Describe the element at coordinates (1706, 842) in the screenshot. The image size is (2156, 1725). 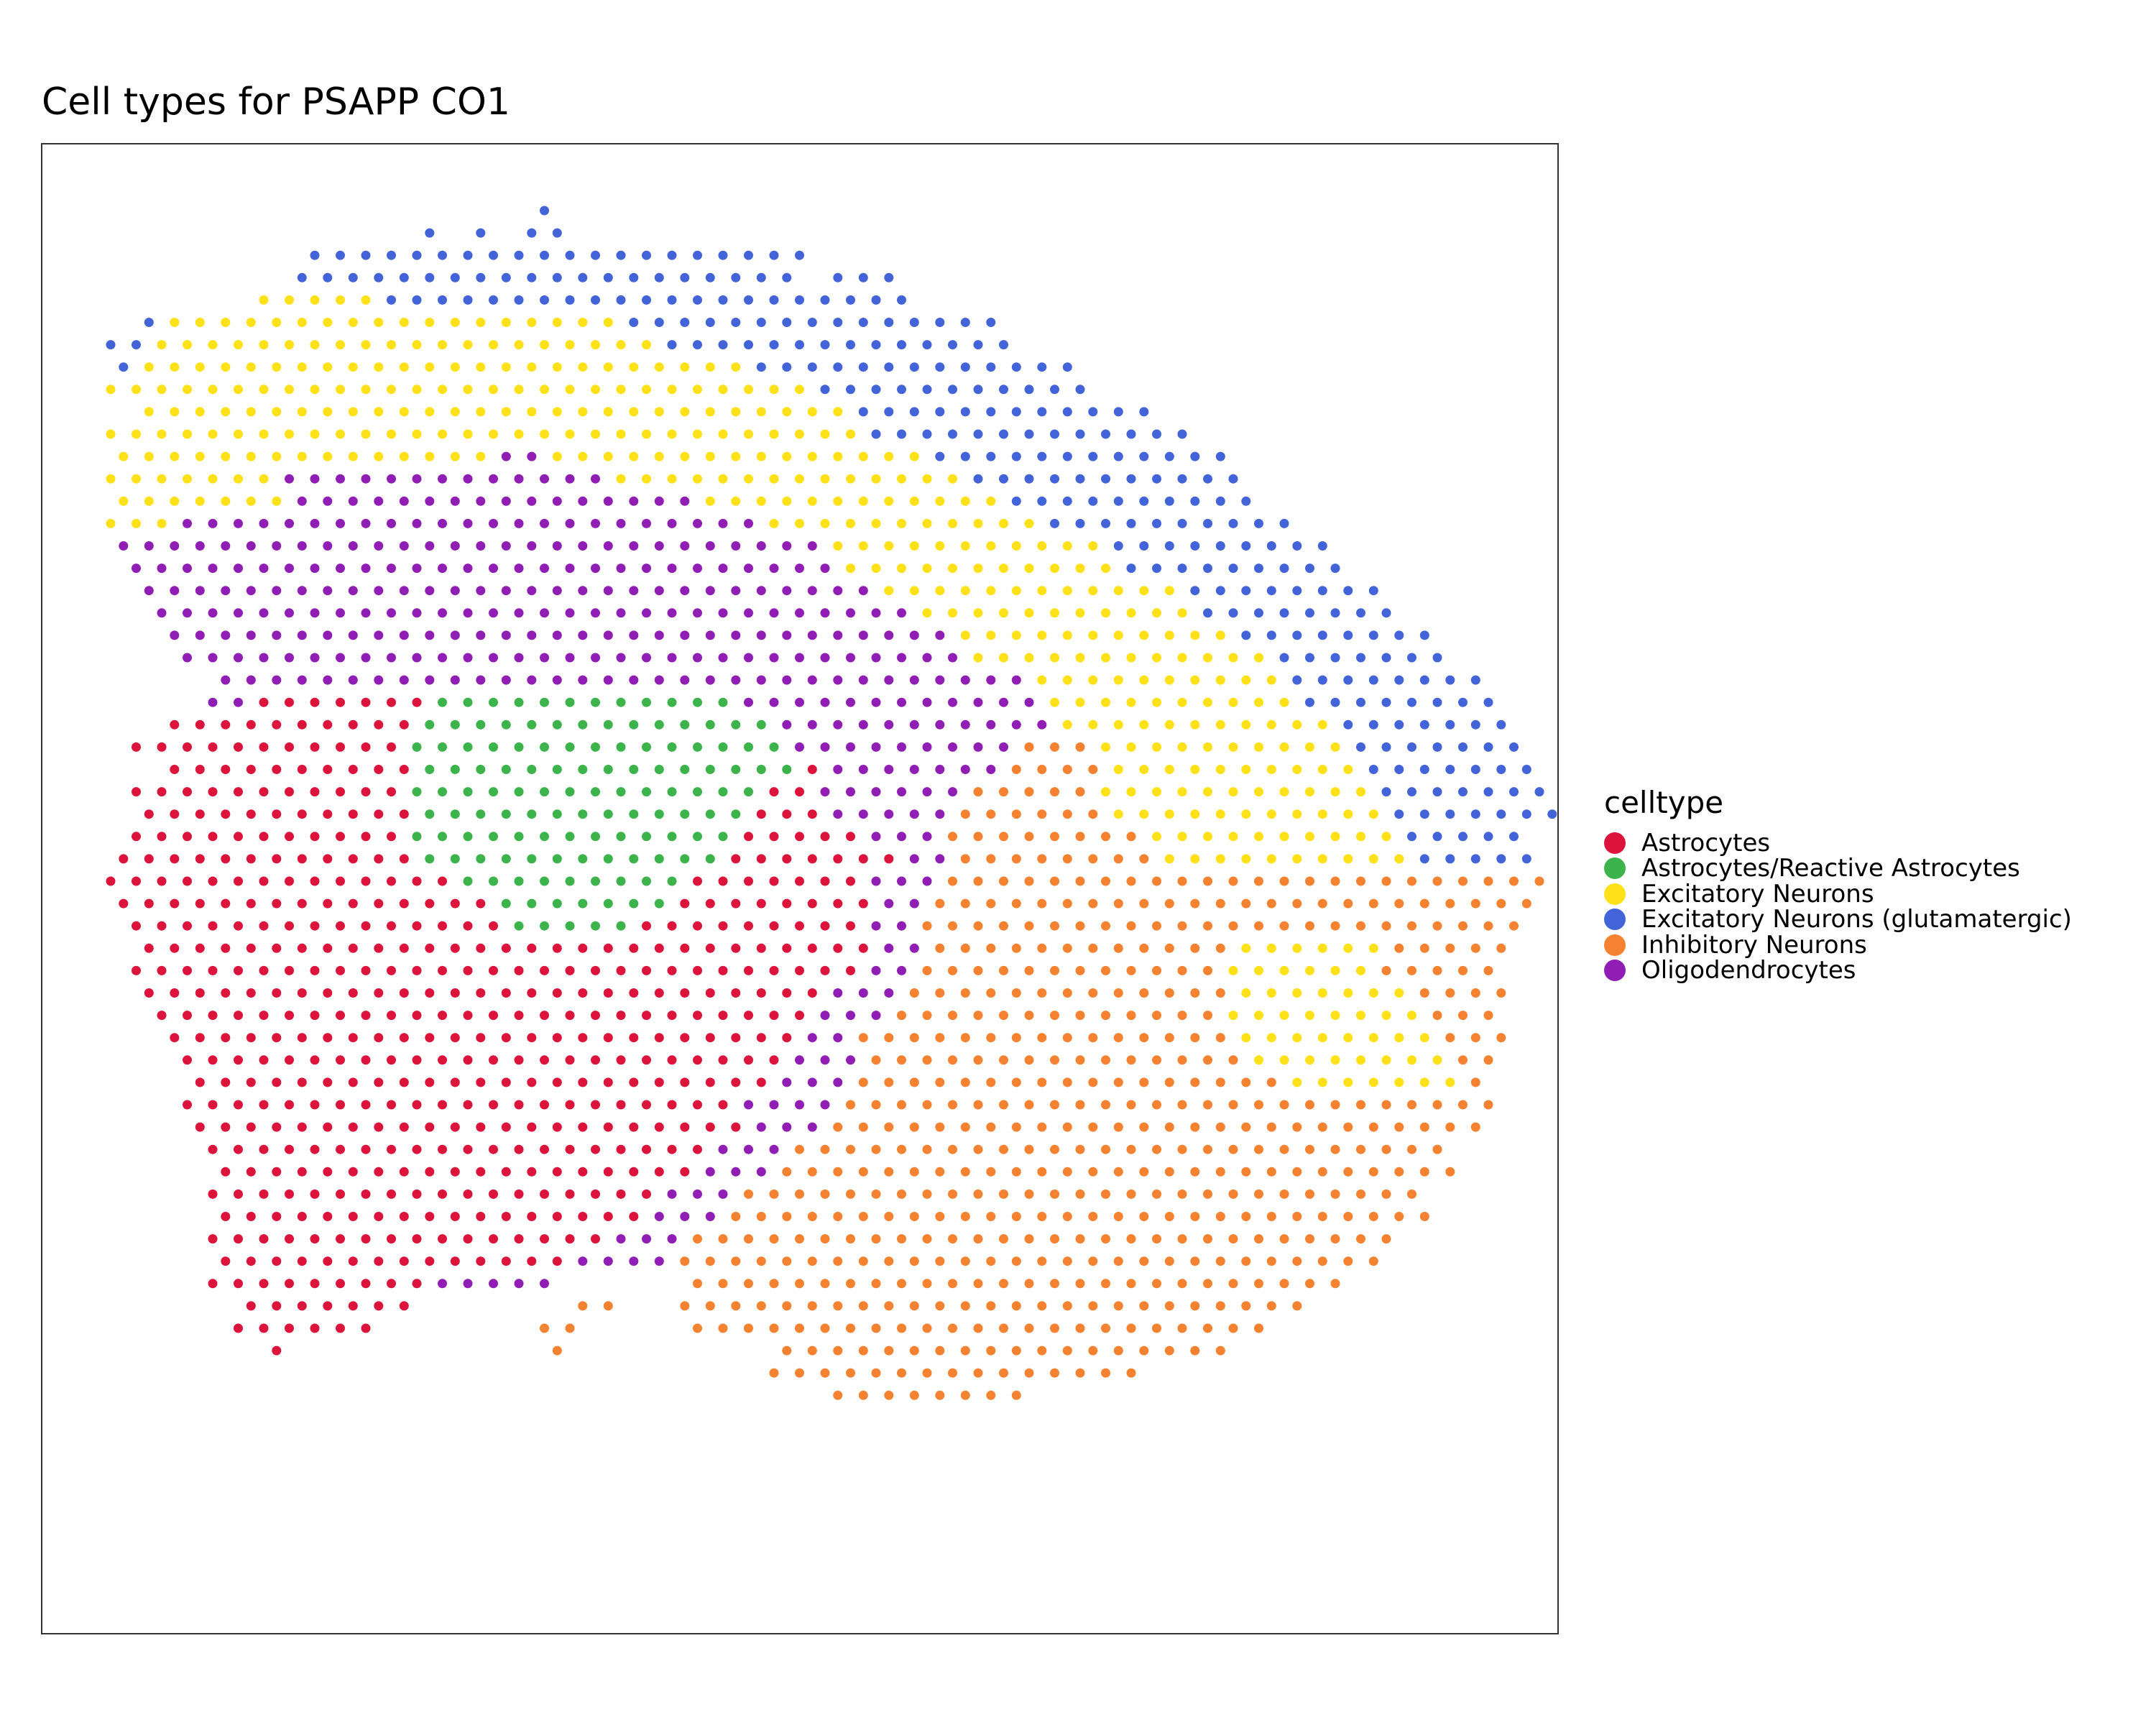
I see `legend-label: Astrocytes` at that location.